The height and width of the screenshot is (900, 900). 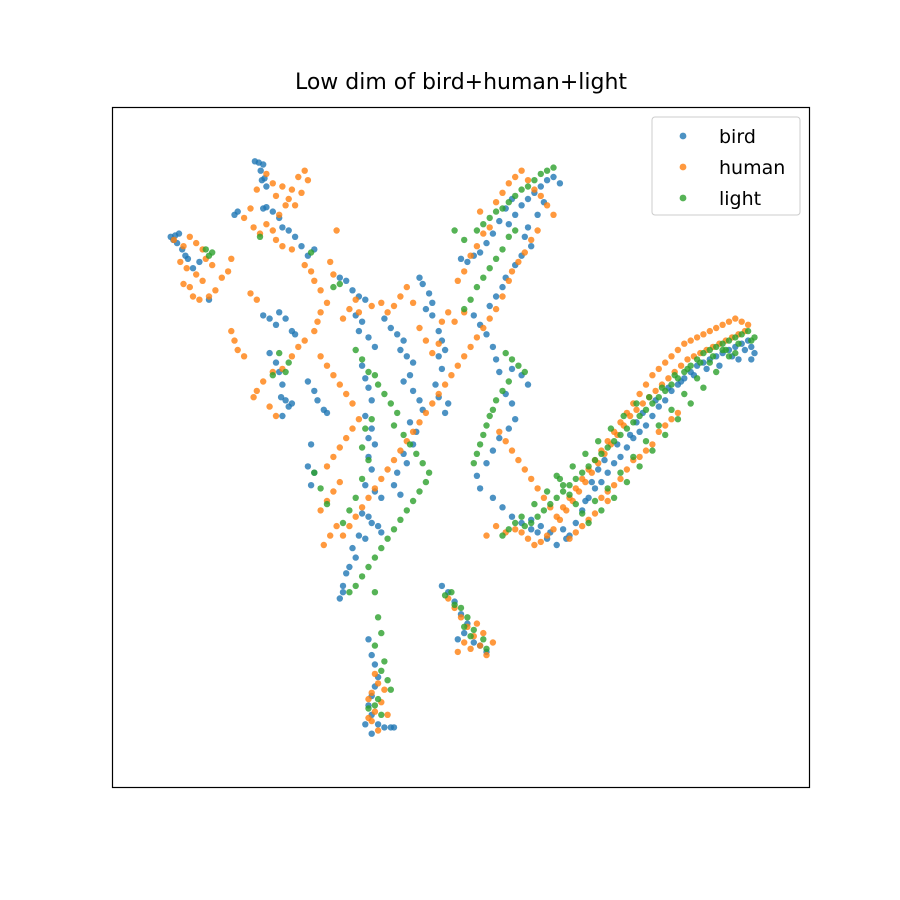 What do you see at coordinates (683, 136) in the screenshot?
I see `legend-marker-bird` at bounding box center [683, 136].